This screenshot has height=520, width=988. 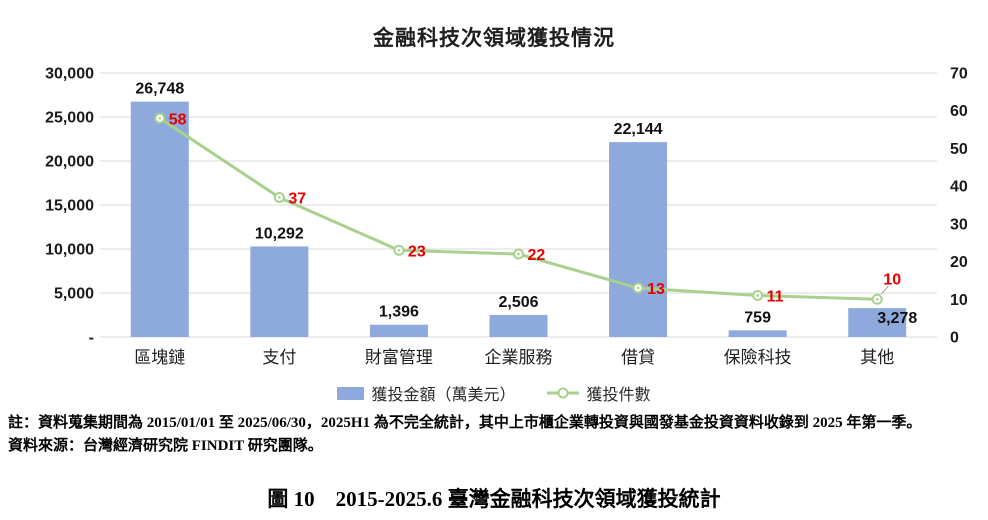 What do you see at coordinates (74, 294) in the screenshot?
I see `y-axis-label-left: 5,000` at bounding box center [74, 294].